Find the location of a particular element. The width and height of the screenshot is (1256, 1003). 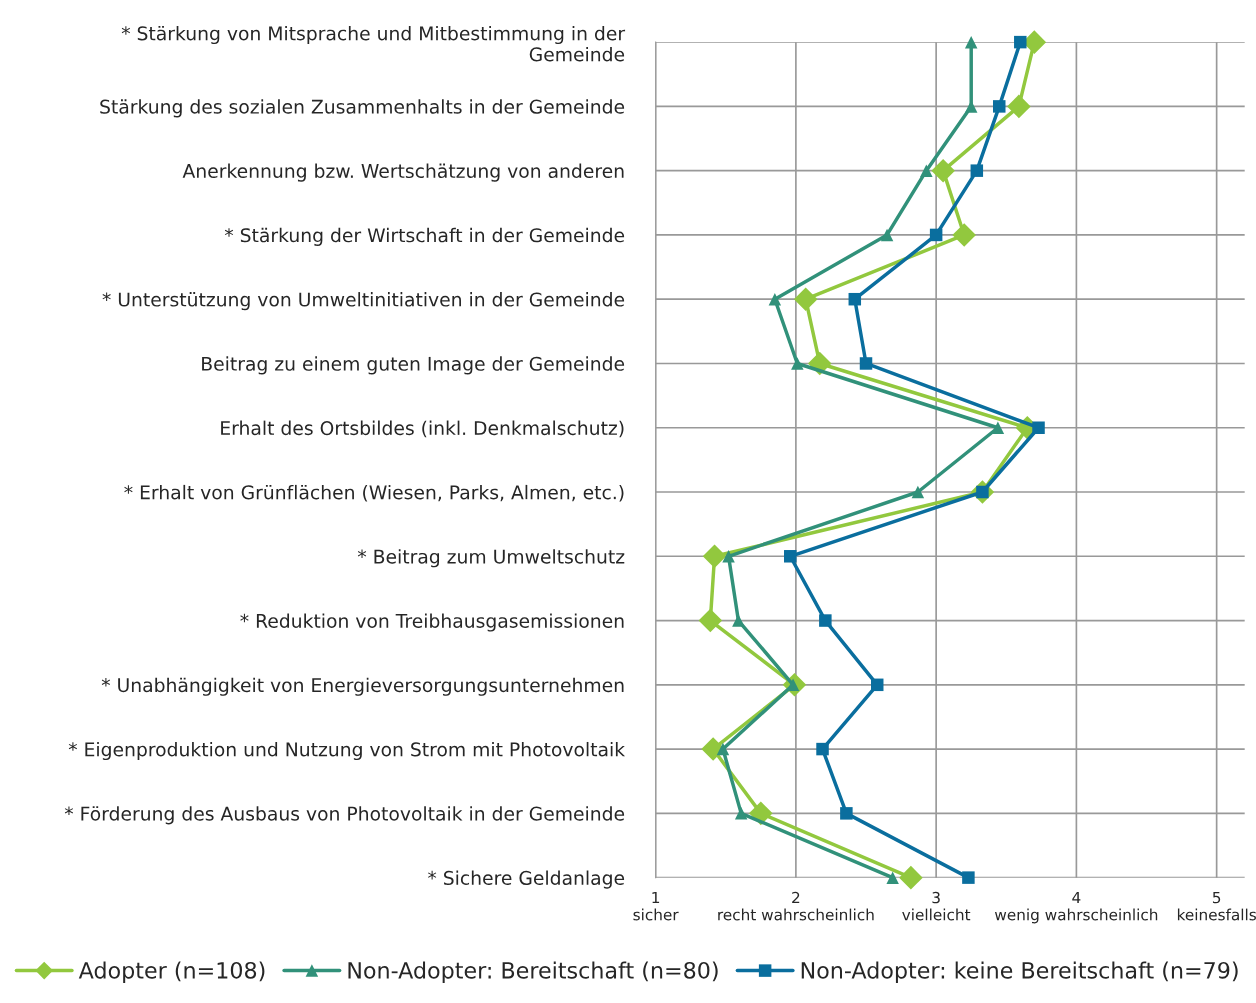

x-tick-label: 3 vielleicht is located at coordinates (936, 906).